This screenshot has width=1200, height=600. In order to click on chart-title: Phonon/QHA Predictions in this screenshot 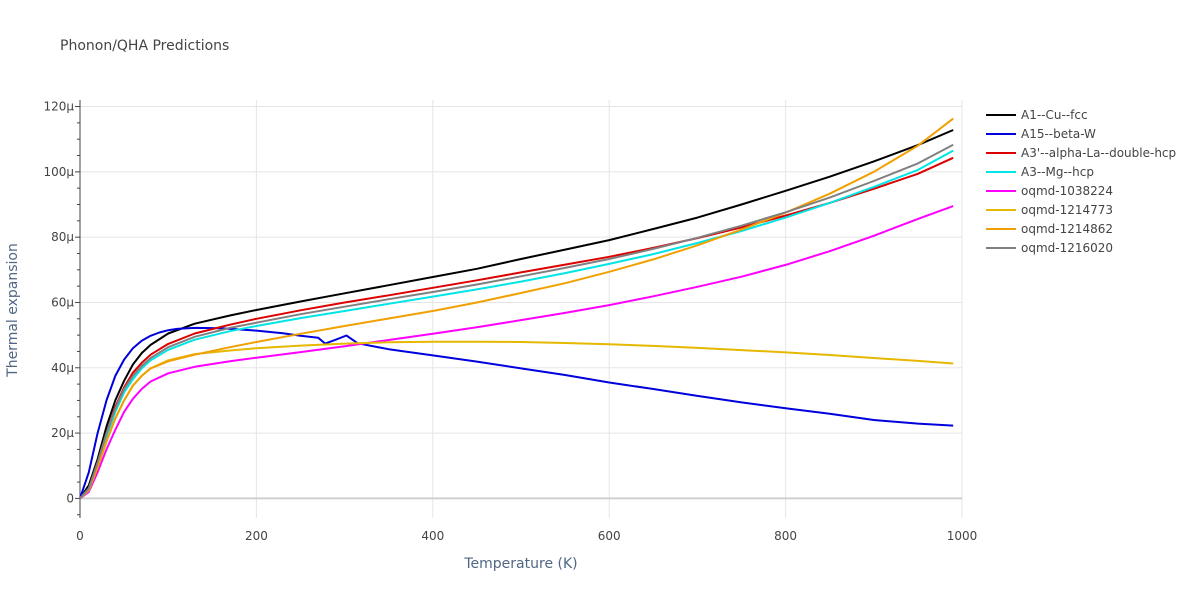, I will do `click(144, 46)`.